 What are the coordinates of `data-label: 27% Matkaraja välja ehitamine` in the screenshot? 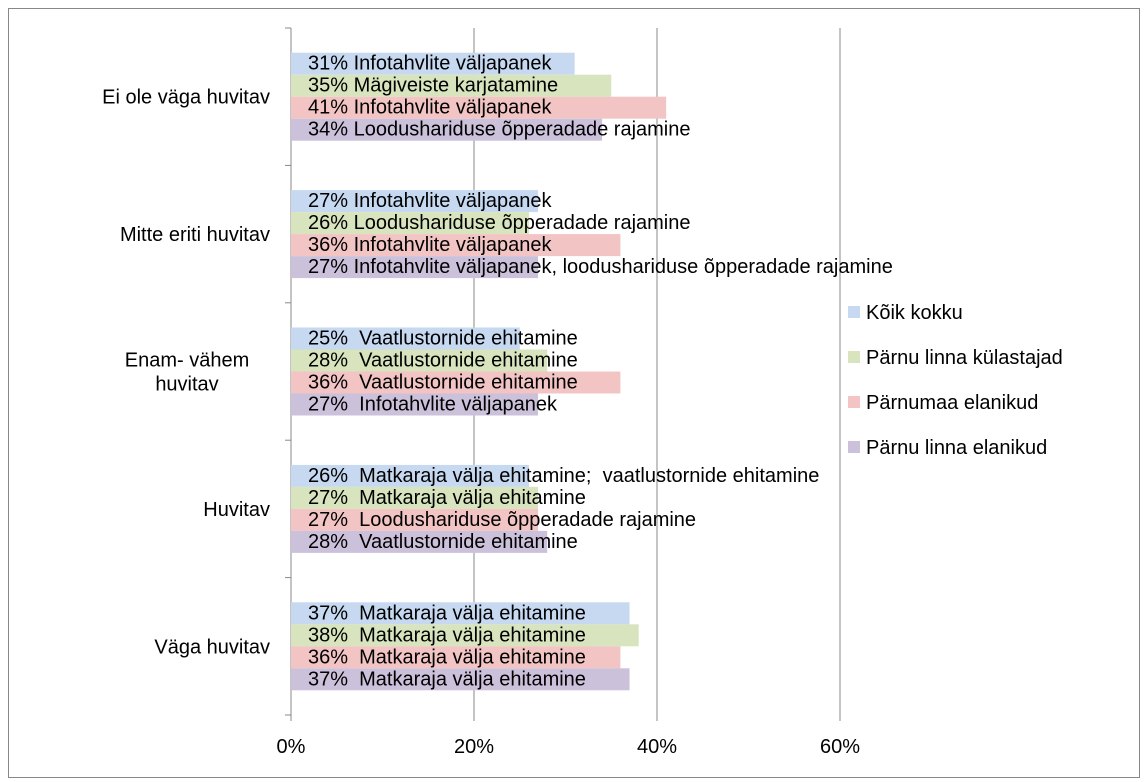 It's located at (447, 498).